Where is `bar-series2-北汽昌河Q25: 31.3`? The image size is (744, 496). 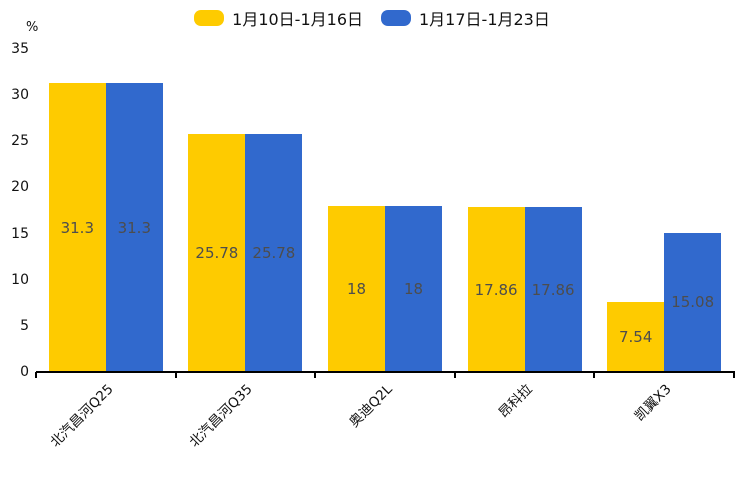 bar-series2-北汽昌河Q25: 31.3 is located at coordinates (134, 227).